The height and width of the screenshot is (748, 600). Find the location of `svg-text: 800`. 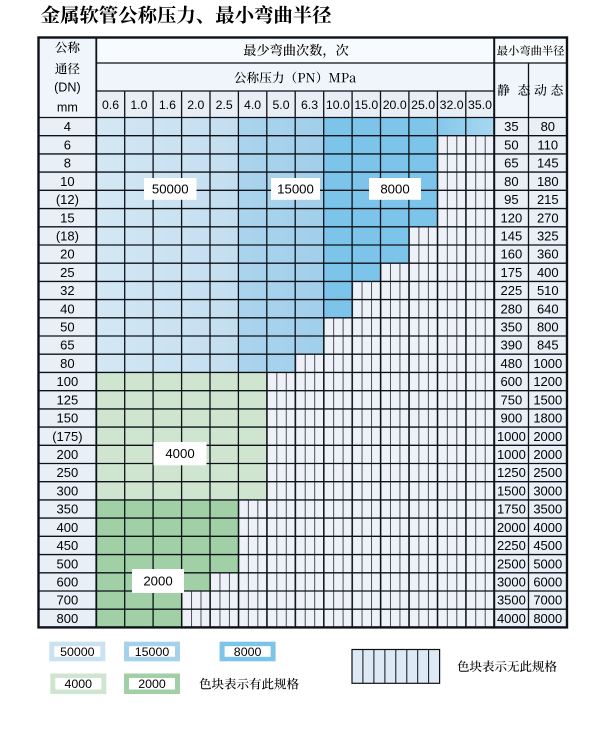

svg-text: 800 is located at coordinates (68, 618).